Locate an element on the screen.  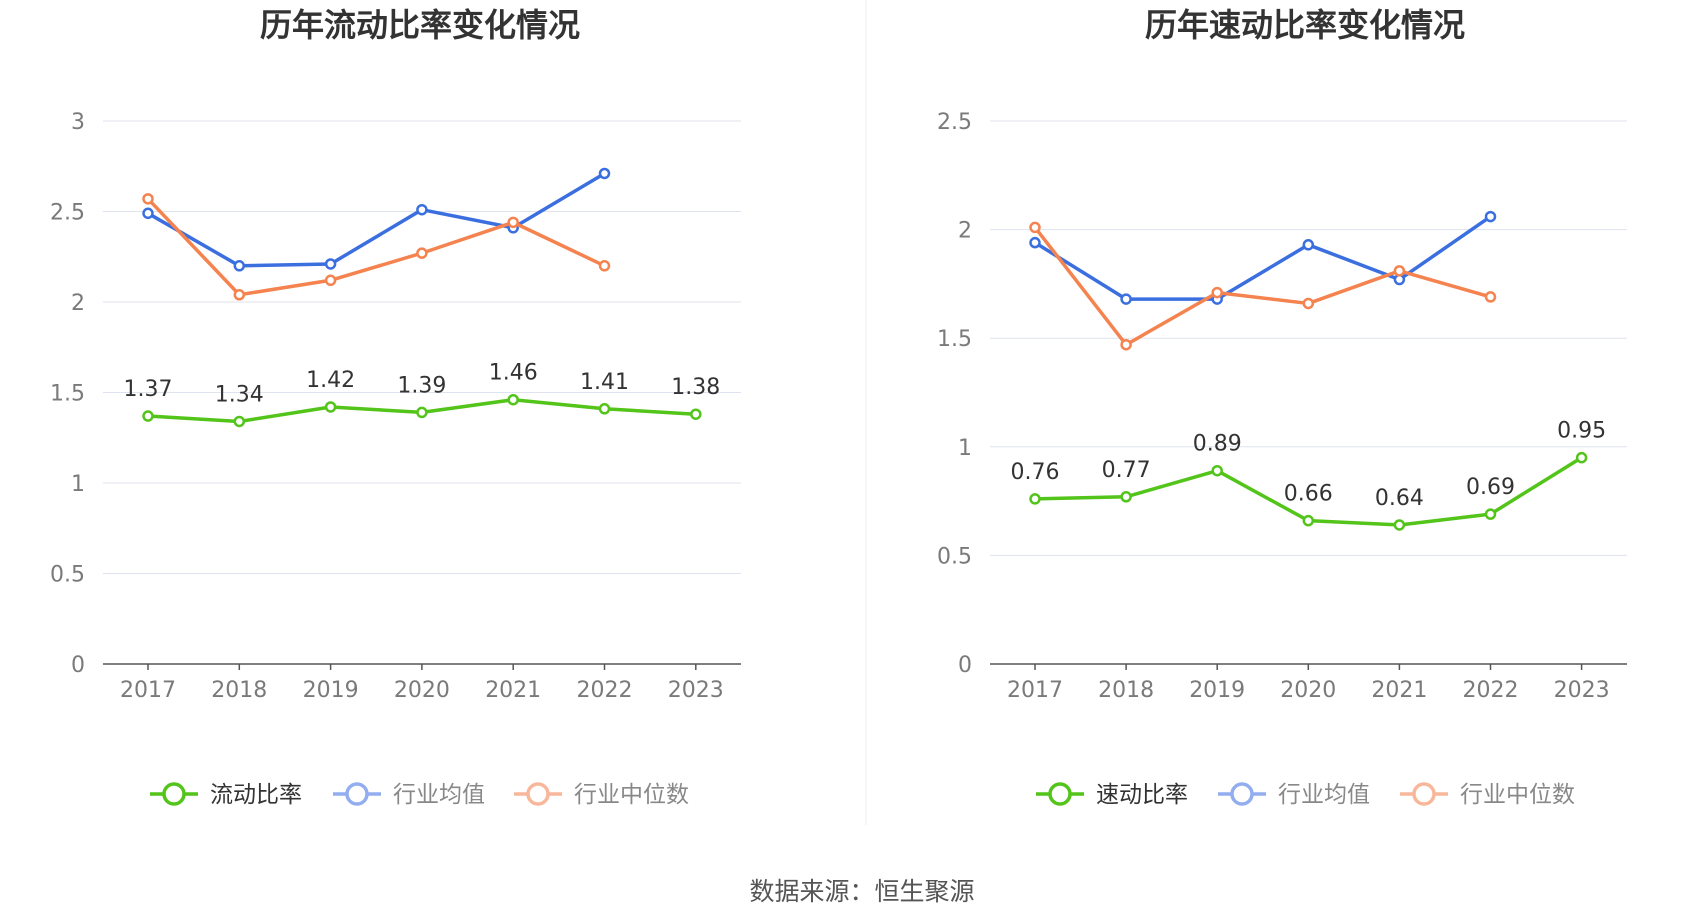
data-label: 1.38 is located at coordinates (695, 387).